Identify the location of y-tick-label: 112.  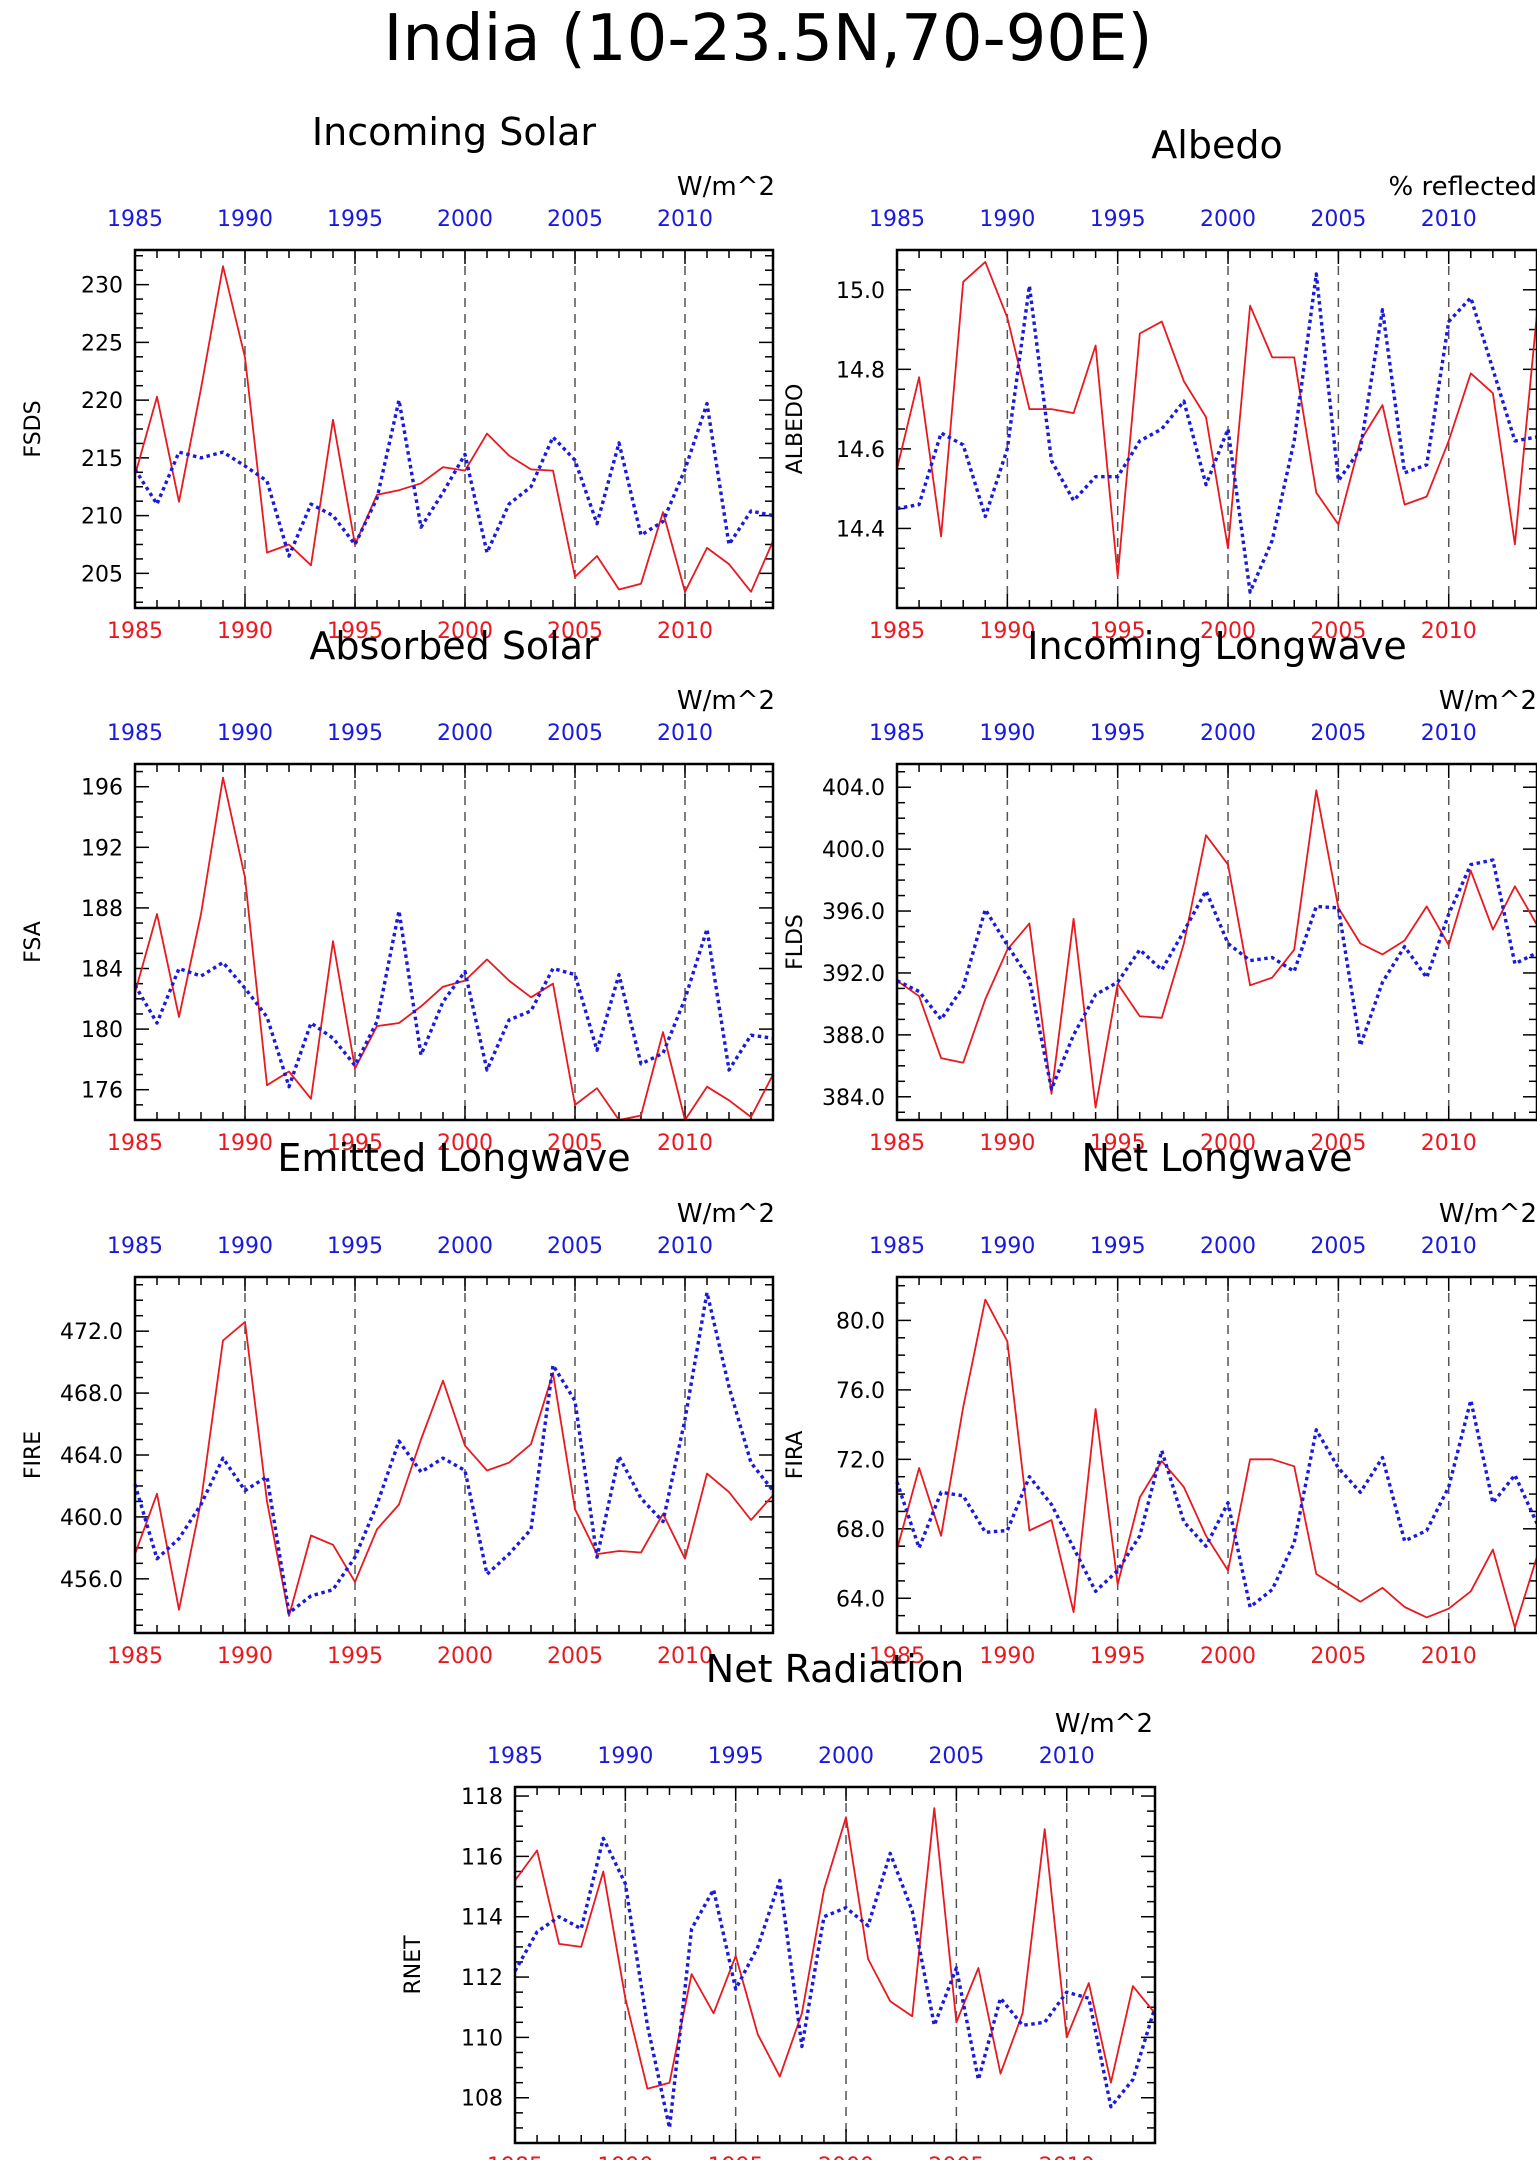
(482, 1978).